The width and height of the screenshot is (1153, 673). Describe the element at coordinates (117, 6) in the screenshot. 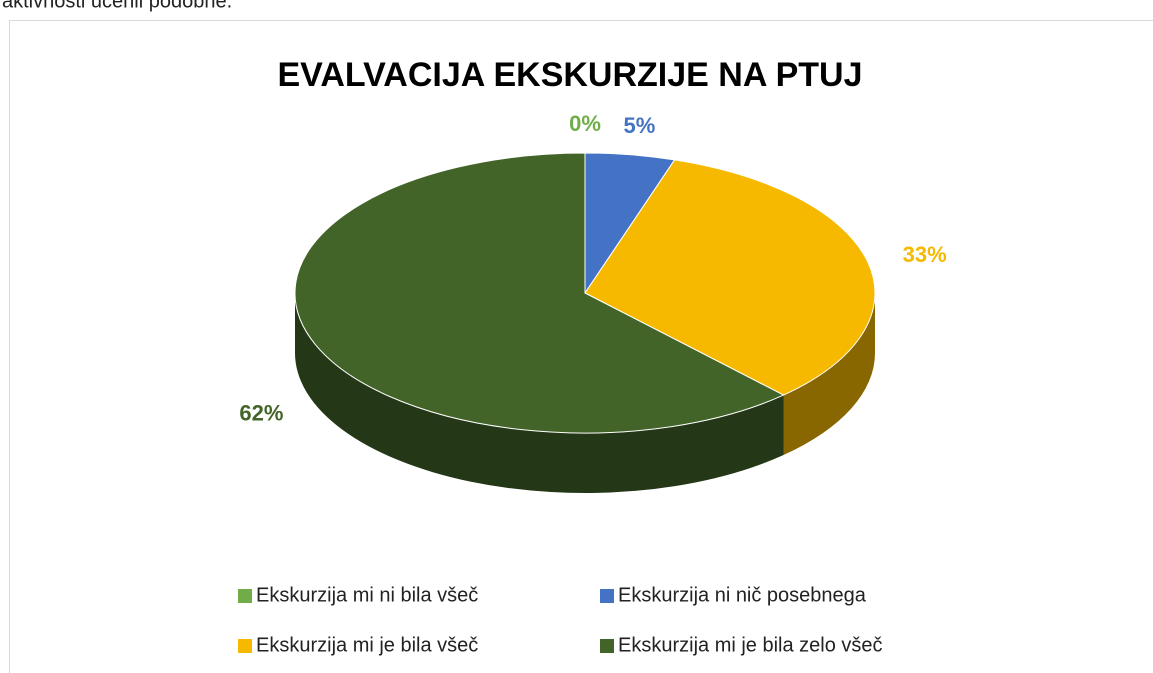

I see `header-text: aktivnosti učenli podobne.` at that location.